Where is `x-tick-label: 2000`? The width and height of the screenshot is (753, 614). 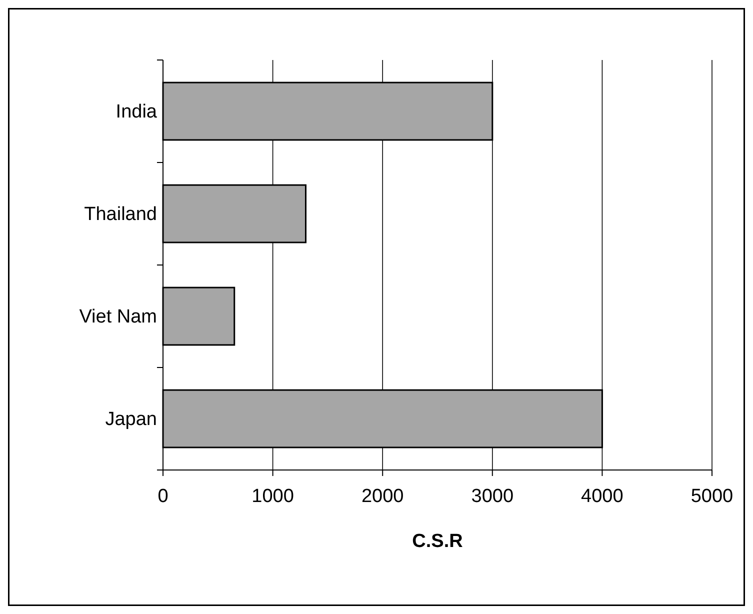 x-tick-label: 2000 is located at coordinates (382, 496).